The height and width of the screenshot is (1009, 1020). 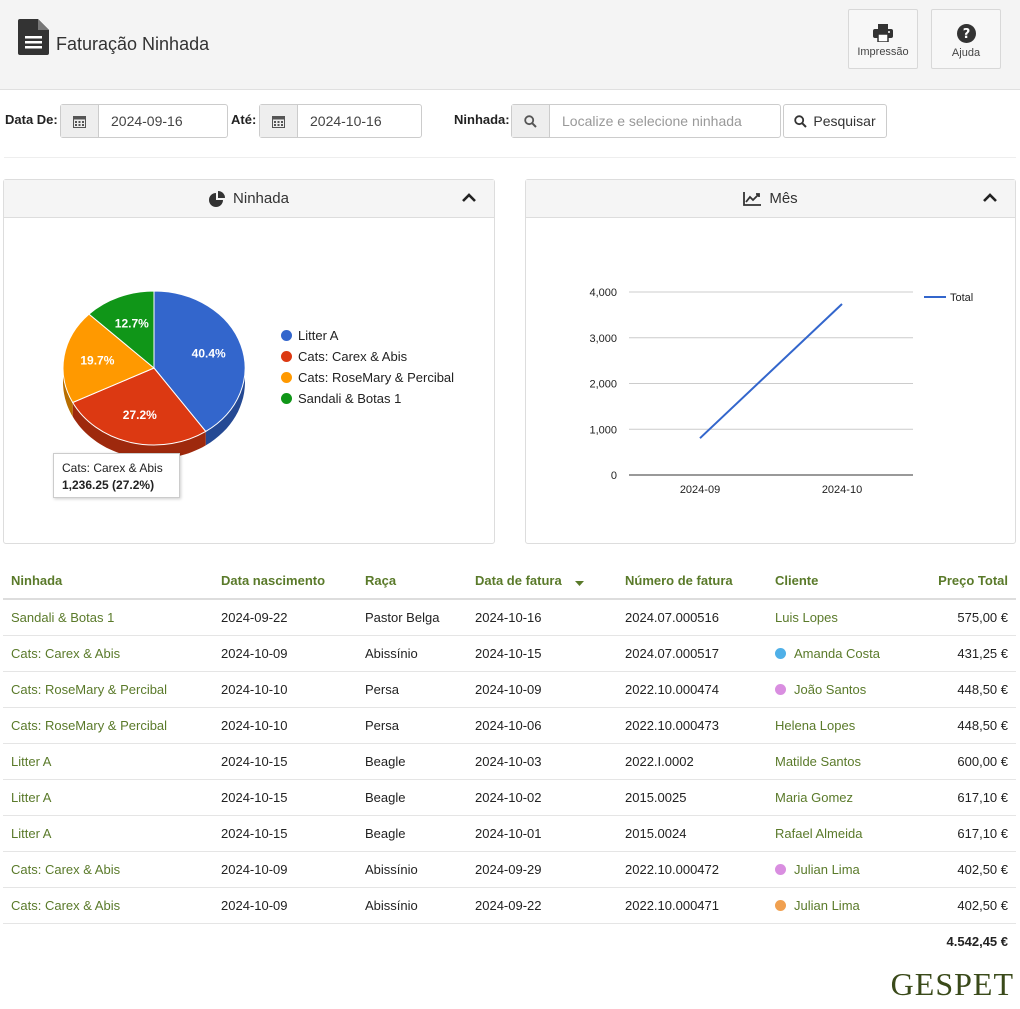 What do you see at coordinates (837, 761) in the screenshot?
I see `cell-cliente: Matilde Santos` at bounding box center [837, 761].